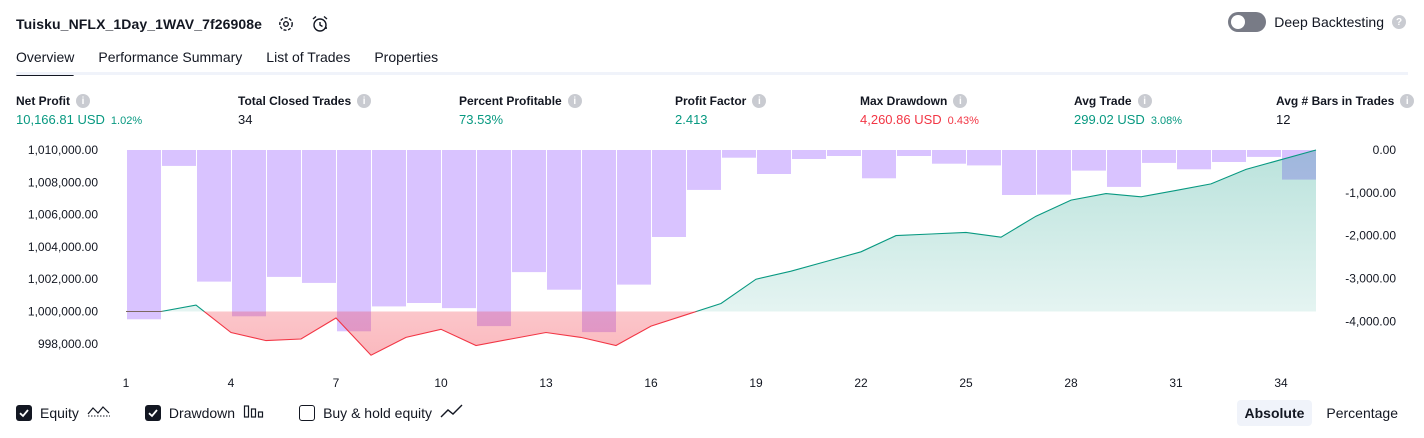 The width and height of the screenshot is (1424, 438). What do you see at coordinates (1103, 101) in the screenshot?
I see `metric-label: Avg Trade` at bounding box center [1103, 101].